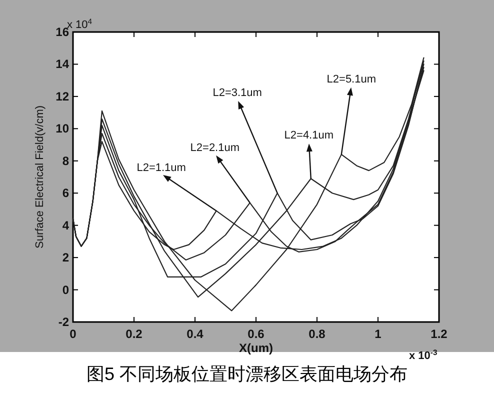  Describe the element at coordinates (317, 334) in the screenshot. I see `x-tick-label: 0.8` at that location.